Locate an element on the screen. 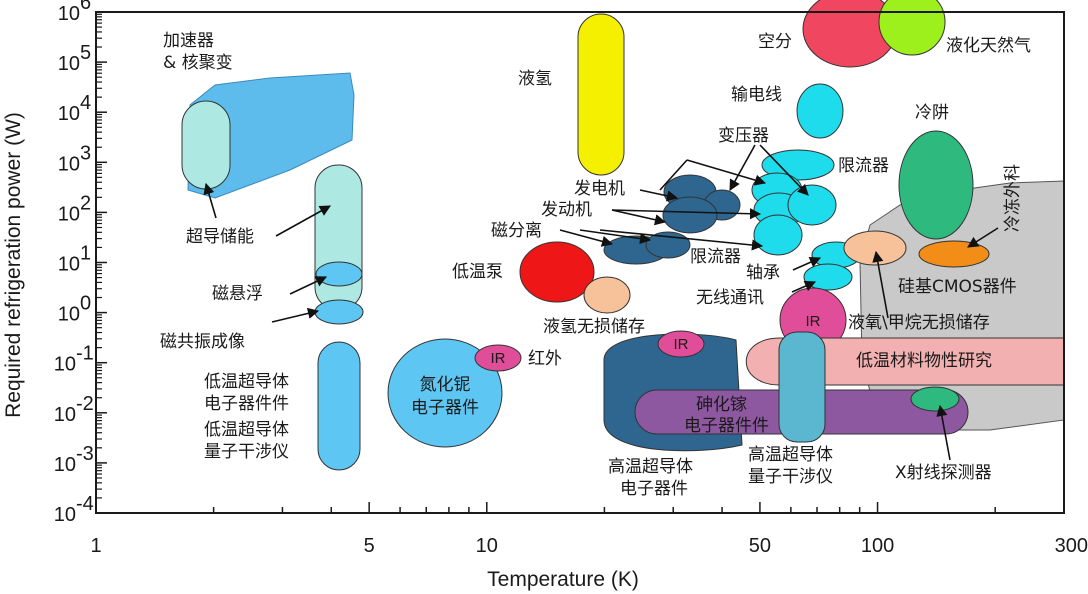  y-tick-exponent: 2 is located at coordinates (85, 203).